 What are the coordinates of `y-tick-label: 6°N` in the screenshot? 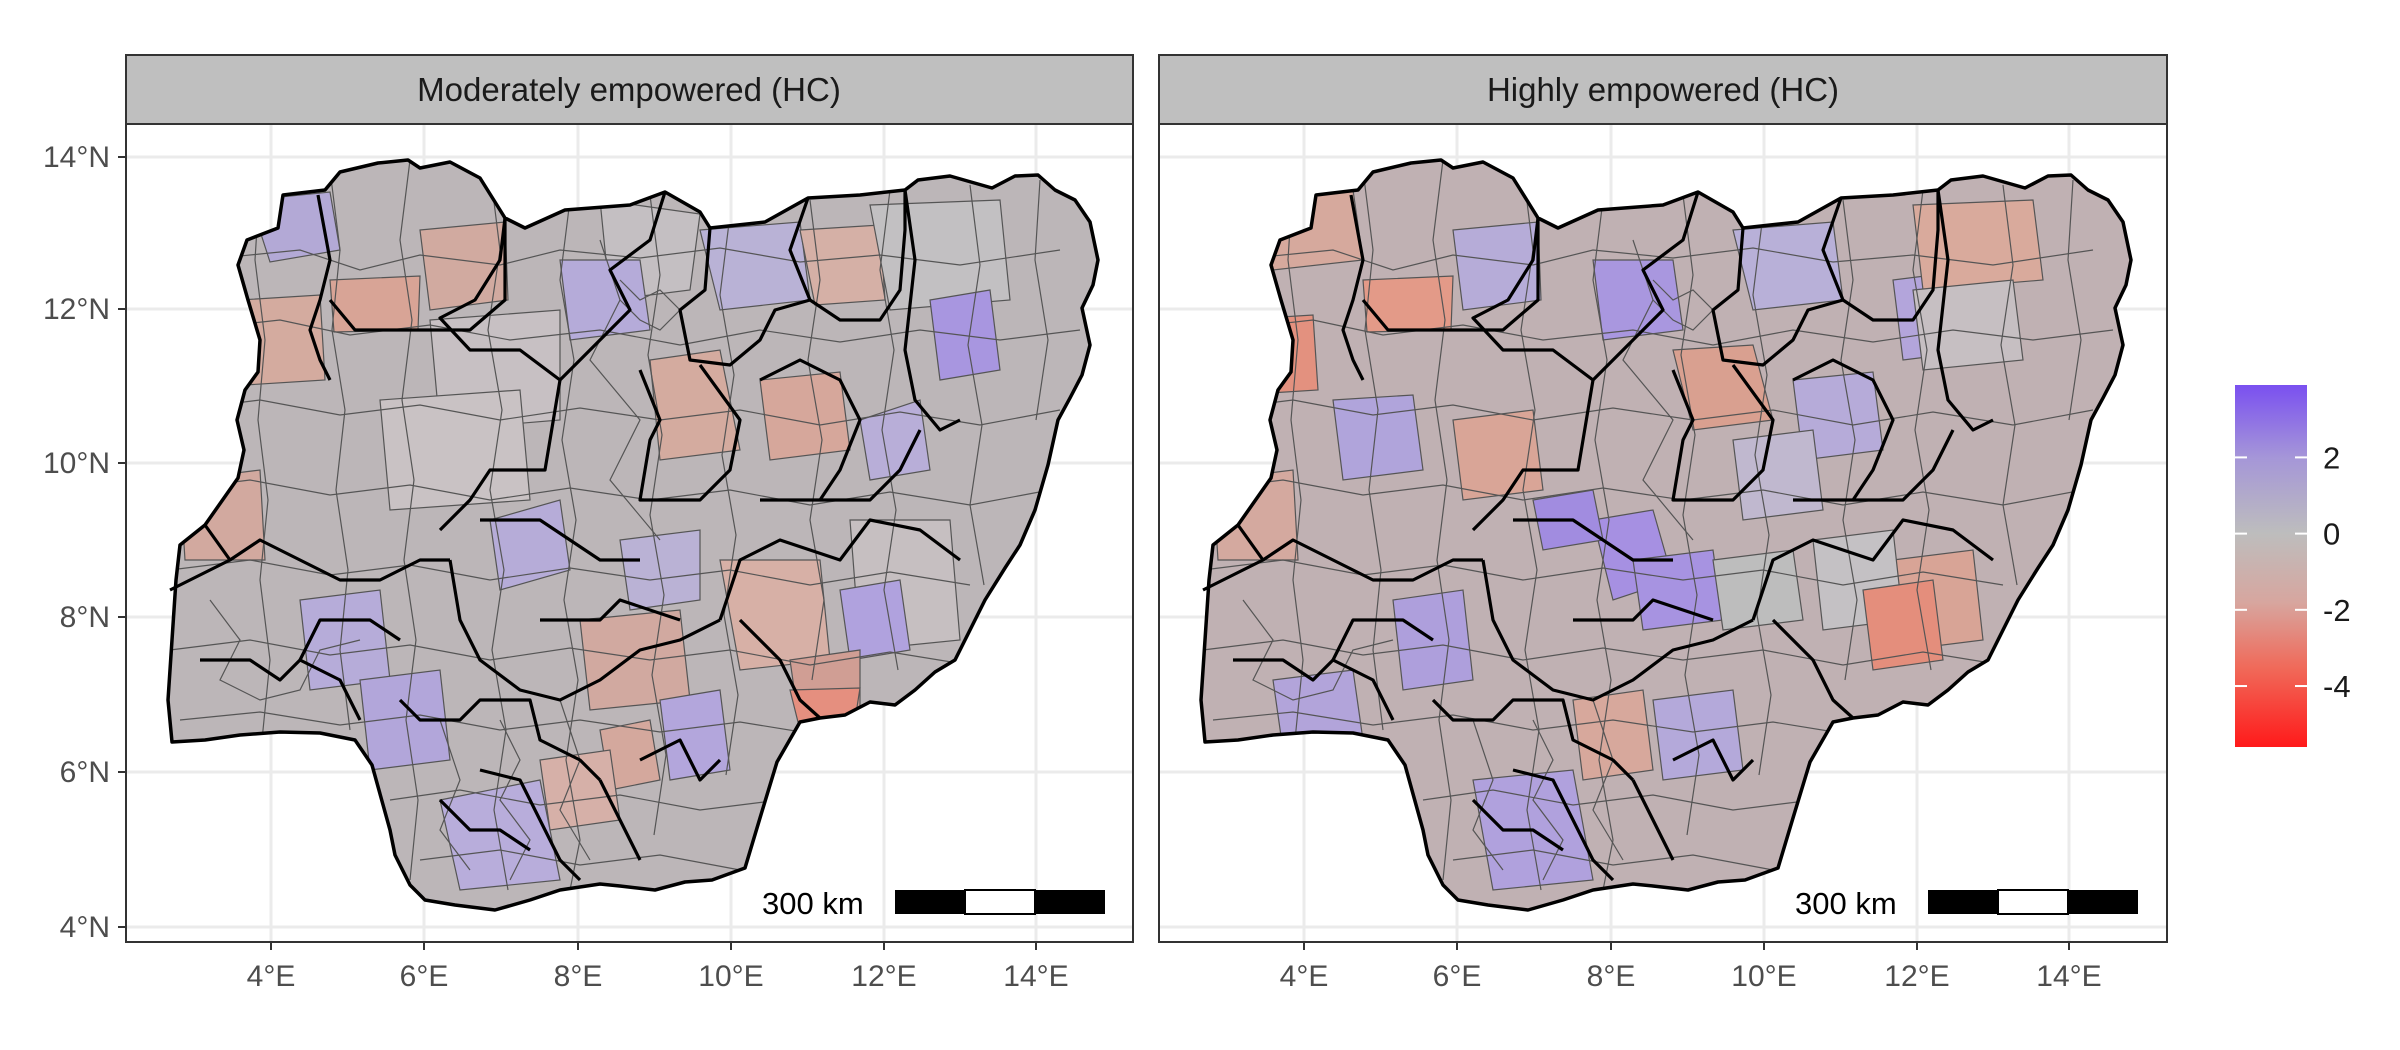 It's located at (85, 772).